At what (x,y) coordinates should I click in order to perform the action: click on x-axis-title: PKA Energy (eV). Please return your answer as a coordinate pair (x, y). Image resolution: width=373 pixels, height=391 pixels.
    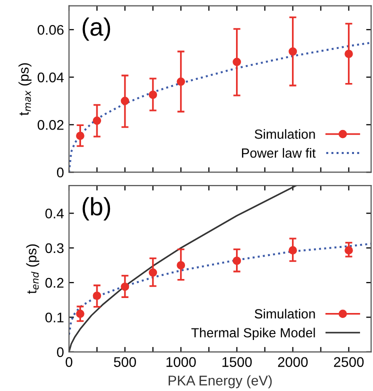
    Looking at the image, I should click on (220, 381).